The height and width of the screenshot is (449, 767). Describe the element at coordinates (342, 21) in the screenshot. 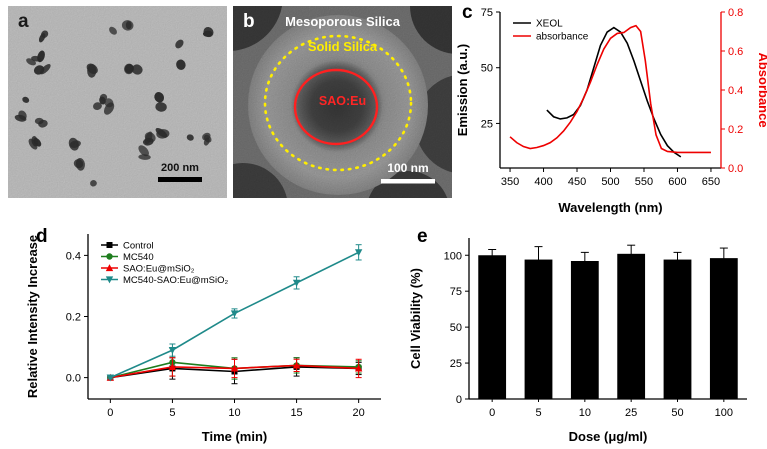

I see `mesoporous-silica-label: Mesoporous Silica` at that location.